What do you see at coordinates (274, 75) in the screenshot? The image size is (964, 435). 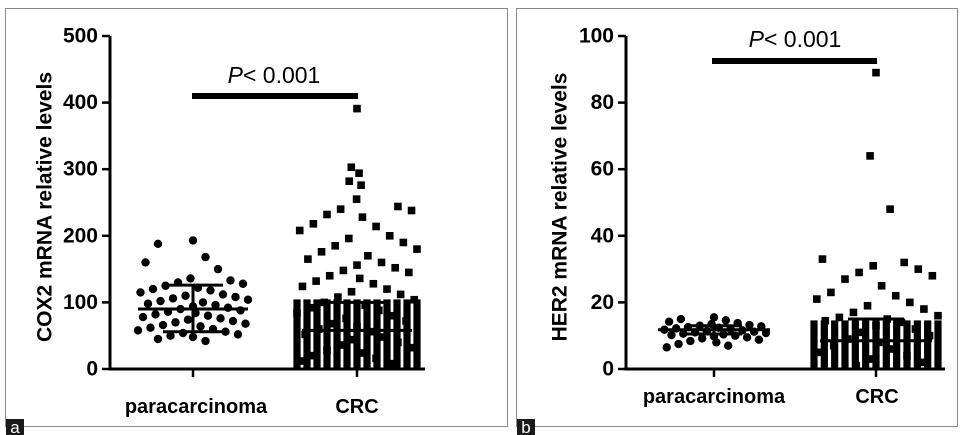 I see `panel-a-significance-label: P< 0.001` at bounding box center [274, 75].